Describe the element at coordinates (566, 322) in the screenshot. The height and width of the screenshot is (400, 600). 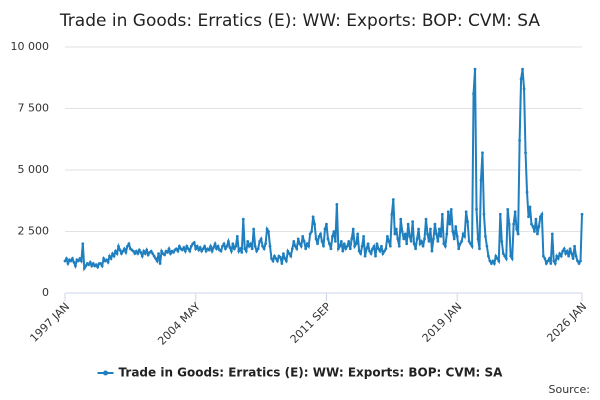
I see `x-tick-label: 2026 JAN` at that location.